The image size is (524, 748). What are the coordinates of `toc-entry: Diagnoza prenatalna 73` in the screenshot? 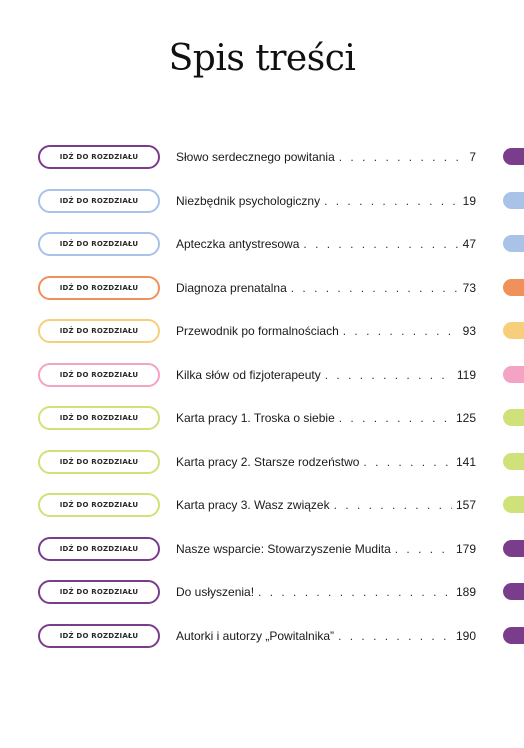 It's located at (326, 288).